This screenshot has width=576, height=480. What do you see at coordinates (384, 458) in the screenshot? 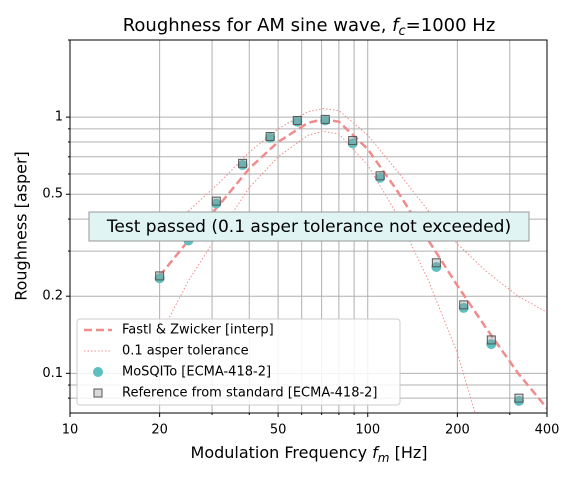
I see `label-part: m` at bounding box center [384, 458].